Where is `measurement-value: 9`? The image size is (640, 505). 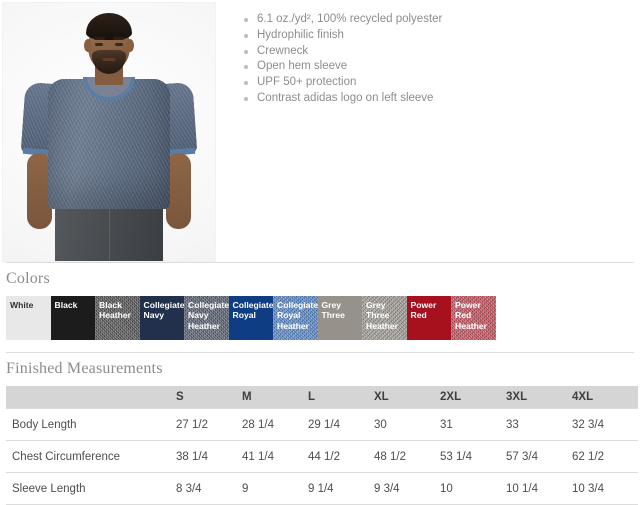
measurement-value: 9 is located at coordinates (275, 488).